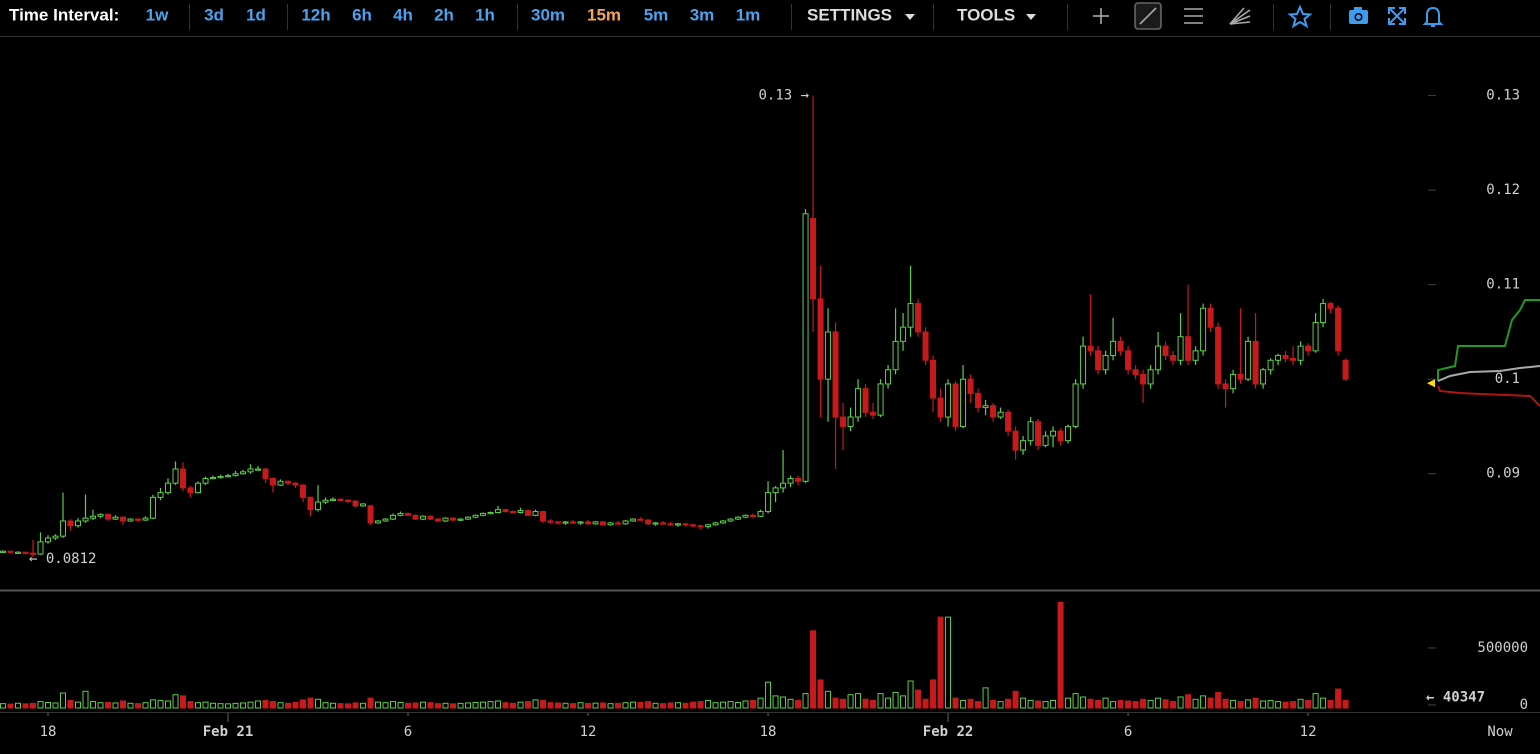 This screenshot has height=754, width=1540. I want to click on toolbar-separators, so click(760, 17).